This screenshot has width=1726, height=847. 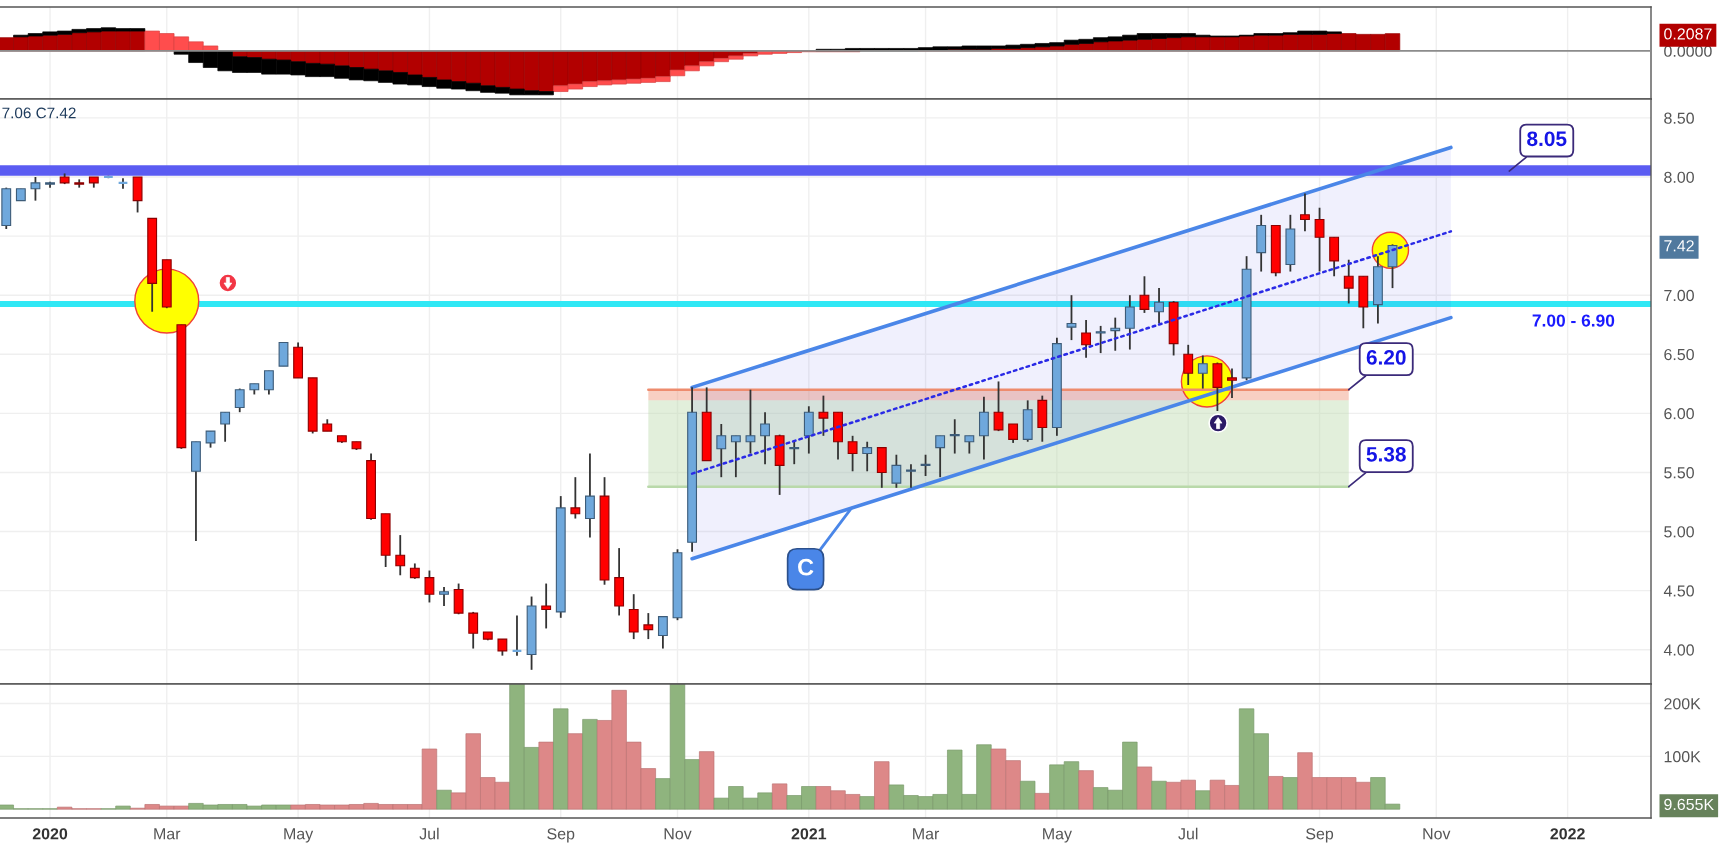 I want to click on annotation: 5.38, so click(x=1386, y=454).